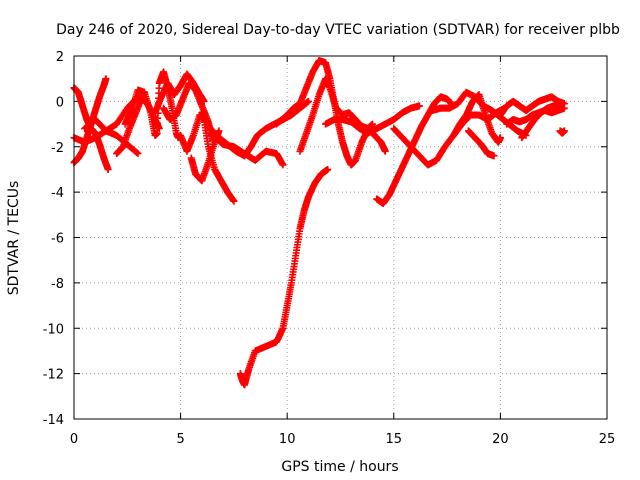 The image size is (640, 480). What do you see at coordinates (14, 238) in the screenshot?
I see `y-axis-label: SDTVAR / TECUs` at bounding box center [14, 238].